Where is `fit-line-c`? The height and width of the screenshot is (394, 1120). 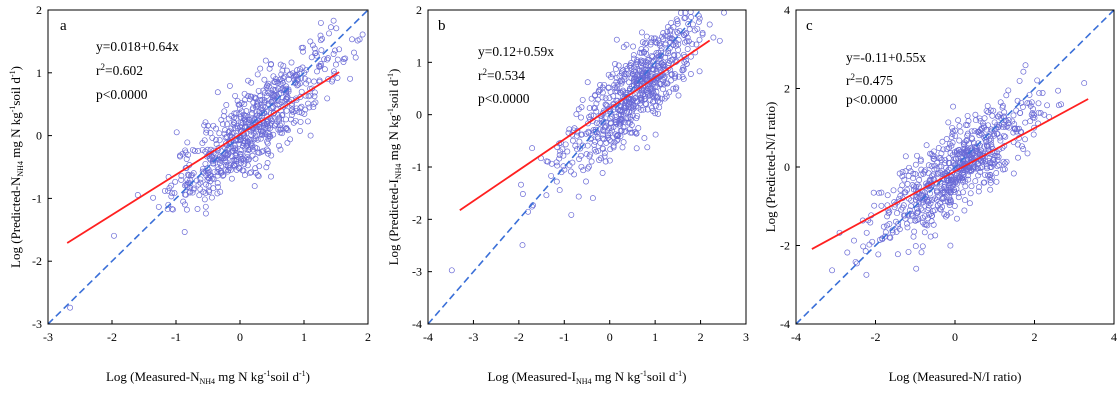 fit-line-c is located at coordinates (950, 174).